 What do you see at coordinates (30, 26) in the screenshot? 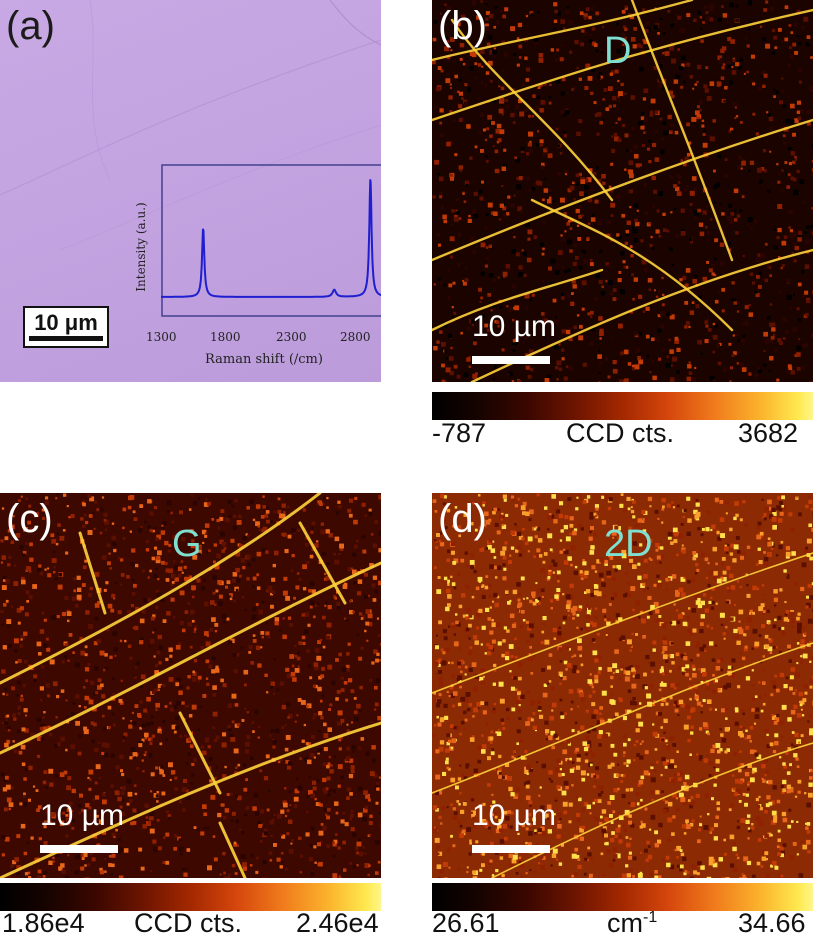
I see `panel-label: (a)` at bounding box center [30, 26].